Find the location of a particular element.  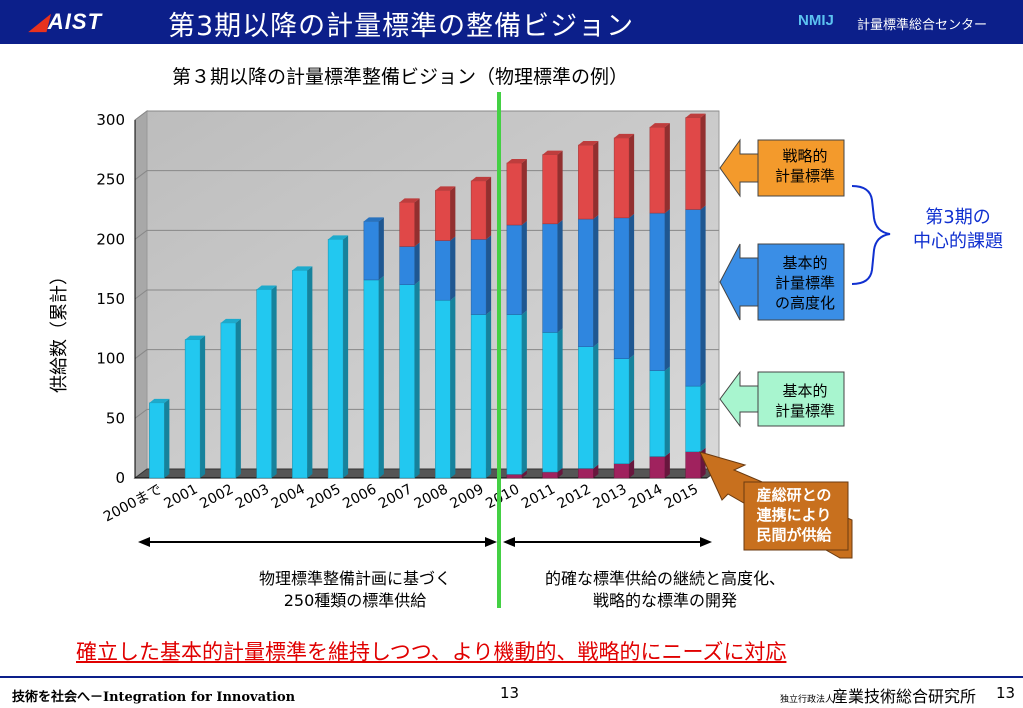

y-tick-label: 200 is located at coordinates (110, 239).